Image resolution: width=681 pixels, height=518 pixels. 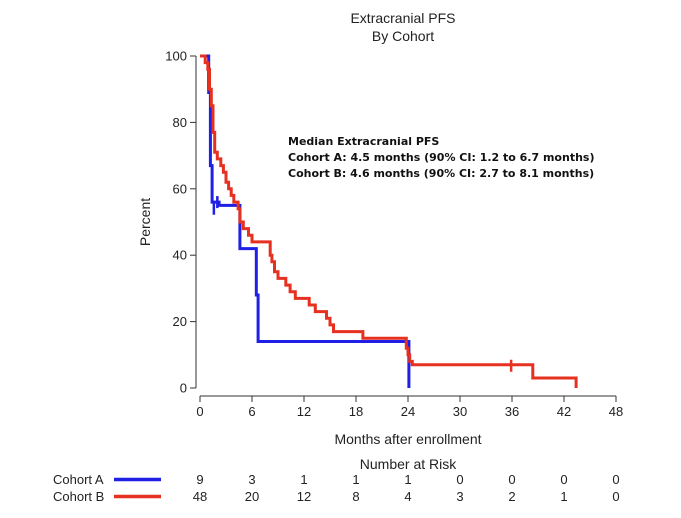 What do you see at coordinates (407, 439) in the screenshot?
I see `x-axis-label: Months after enrollment` at bounding box center [407, 439].